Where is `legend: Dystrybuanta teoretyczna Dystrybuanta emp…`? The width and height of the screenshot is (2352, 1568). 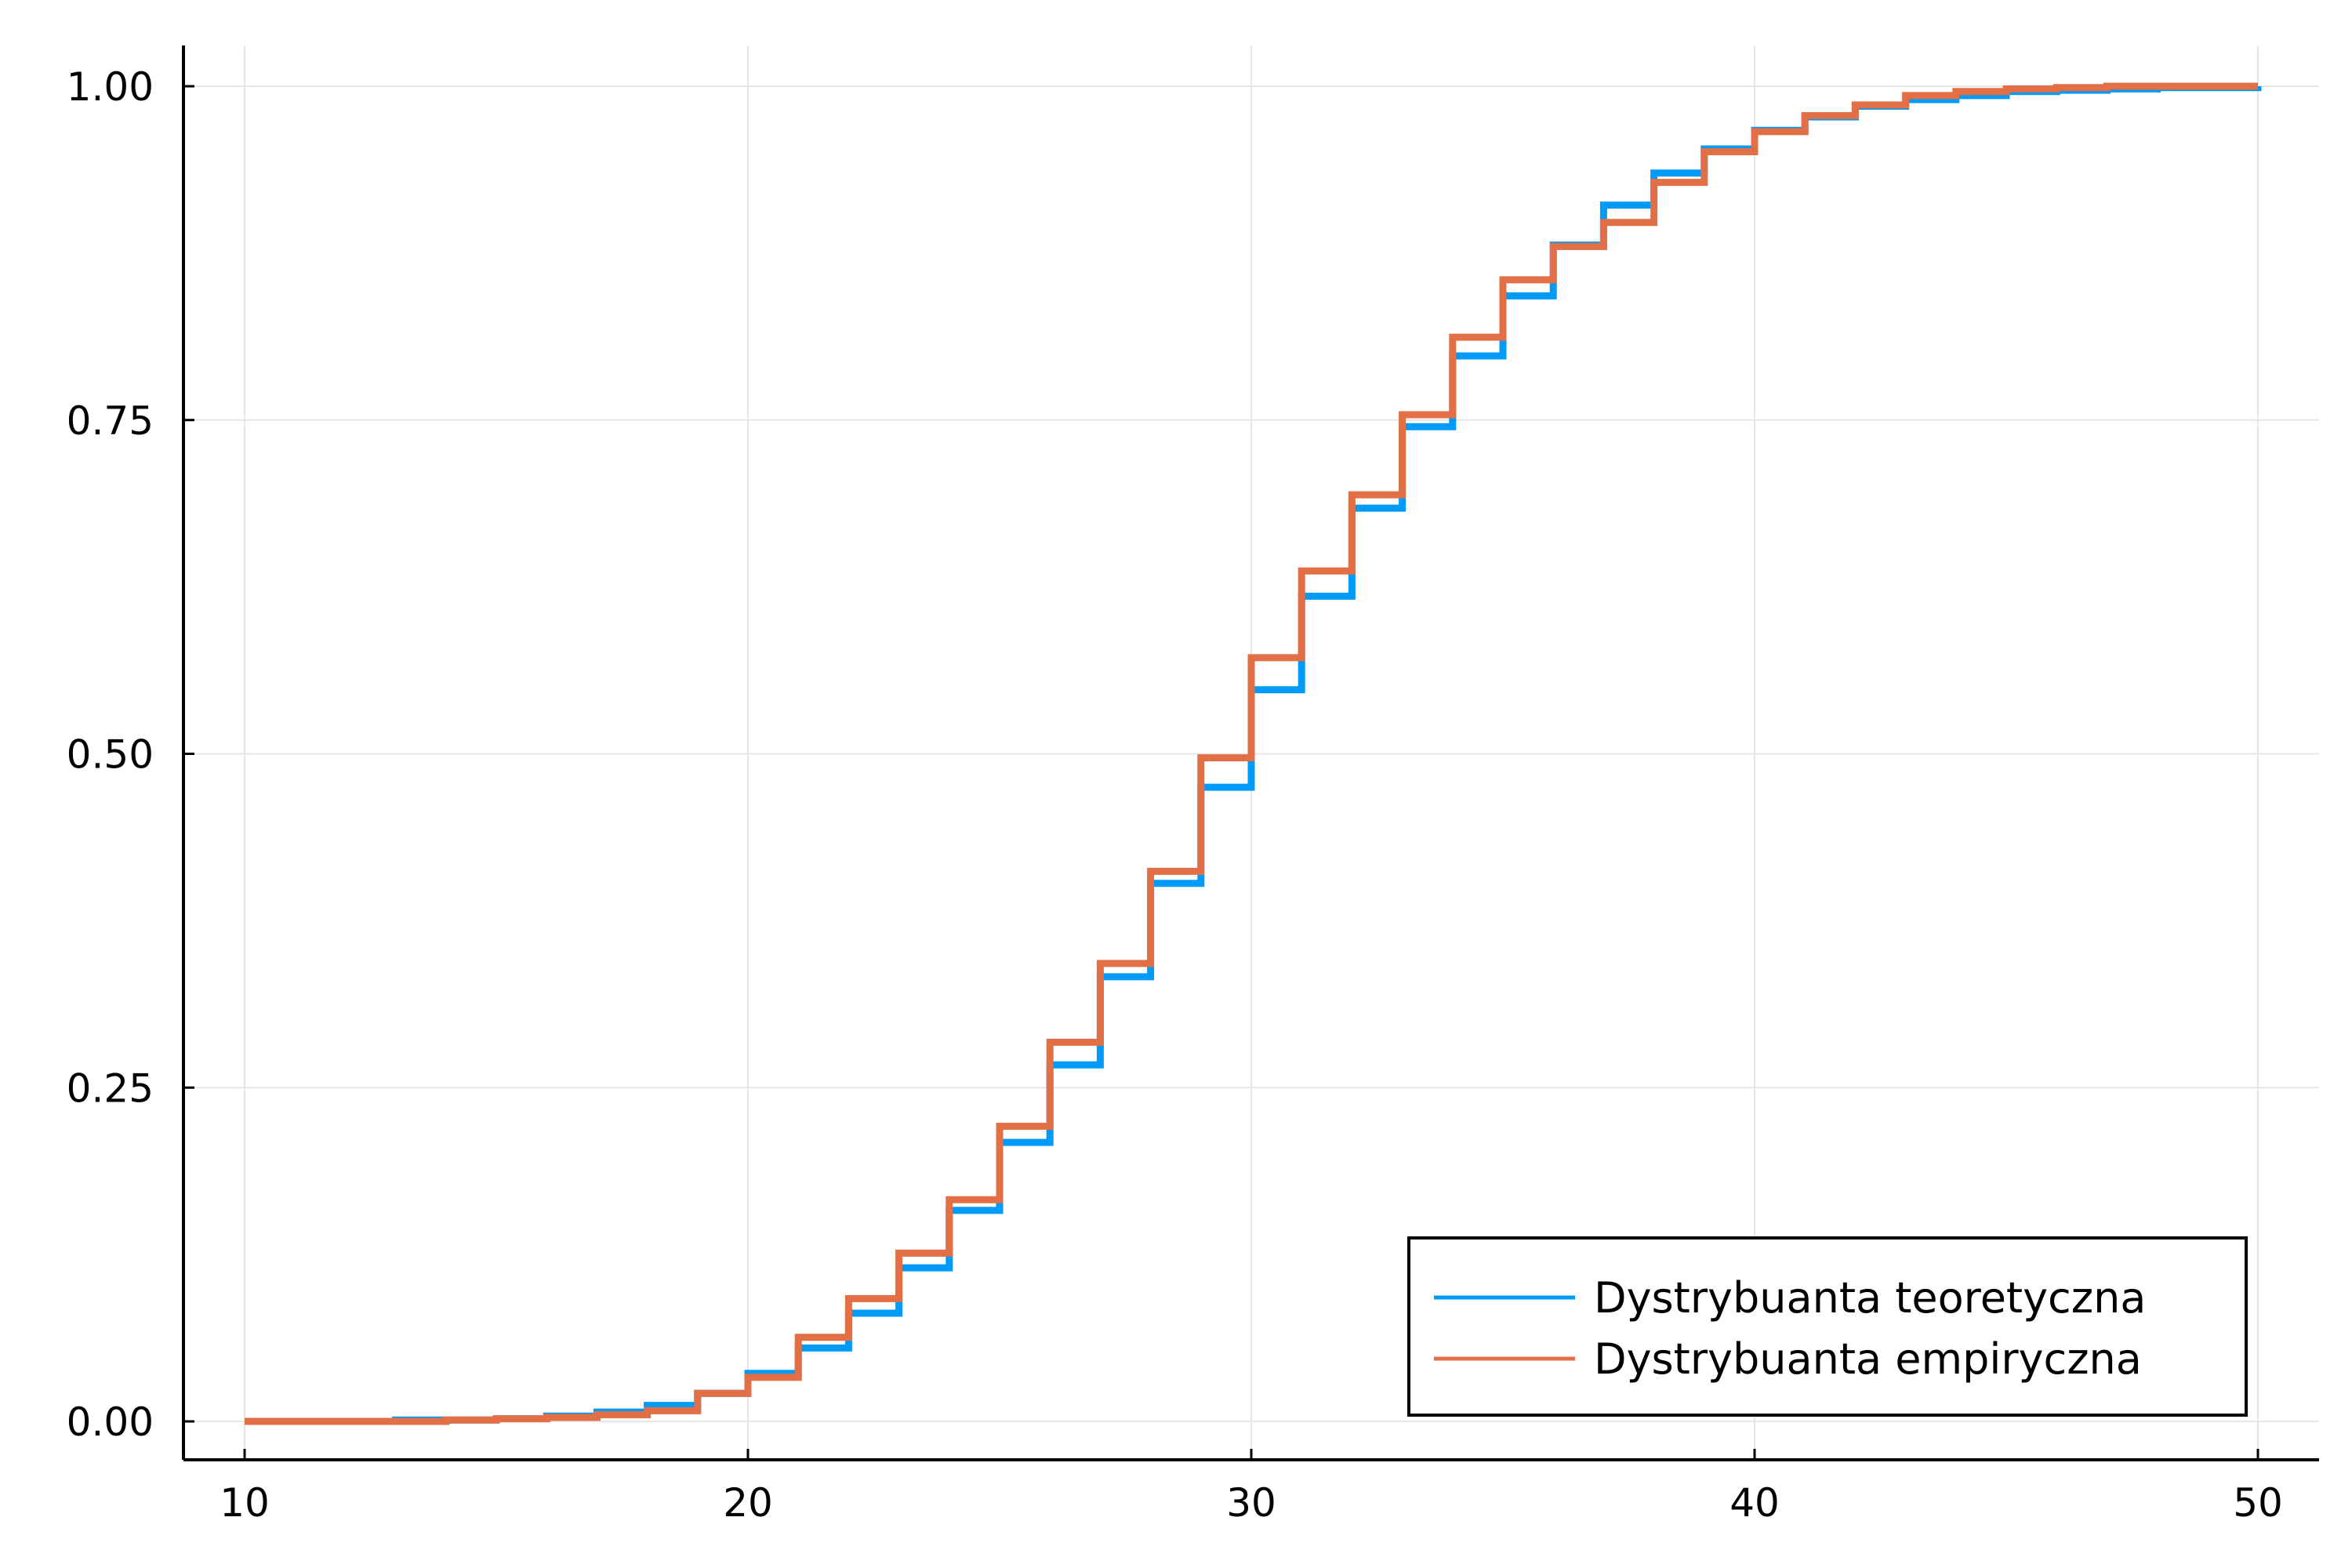
legend: Dystrybuanta teoretyczna Dystrybuanta emp… is located at coordinates (1827, 1326).